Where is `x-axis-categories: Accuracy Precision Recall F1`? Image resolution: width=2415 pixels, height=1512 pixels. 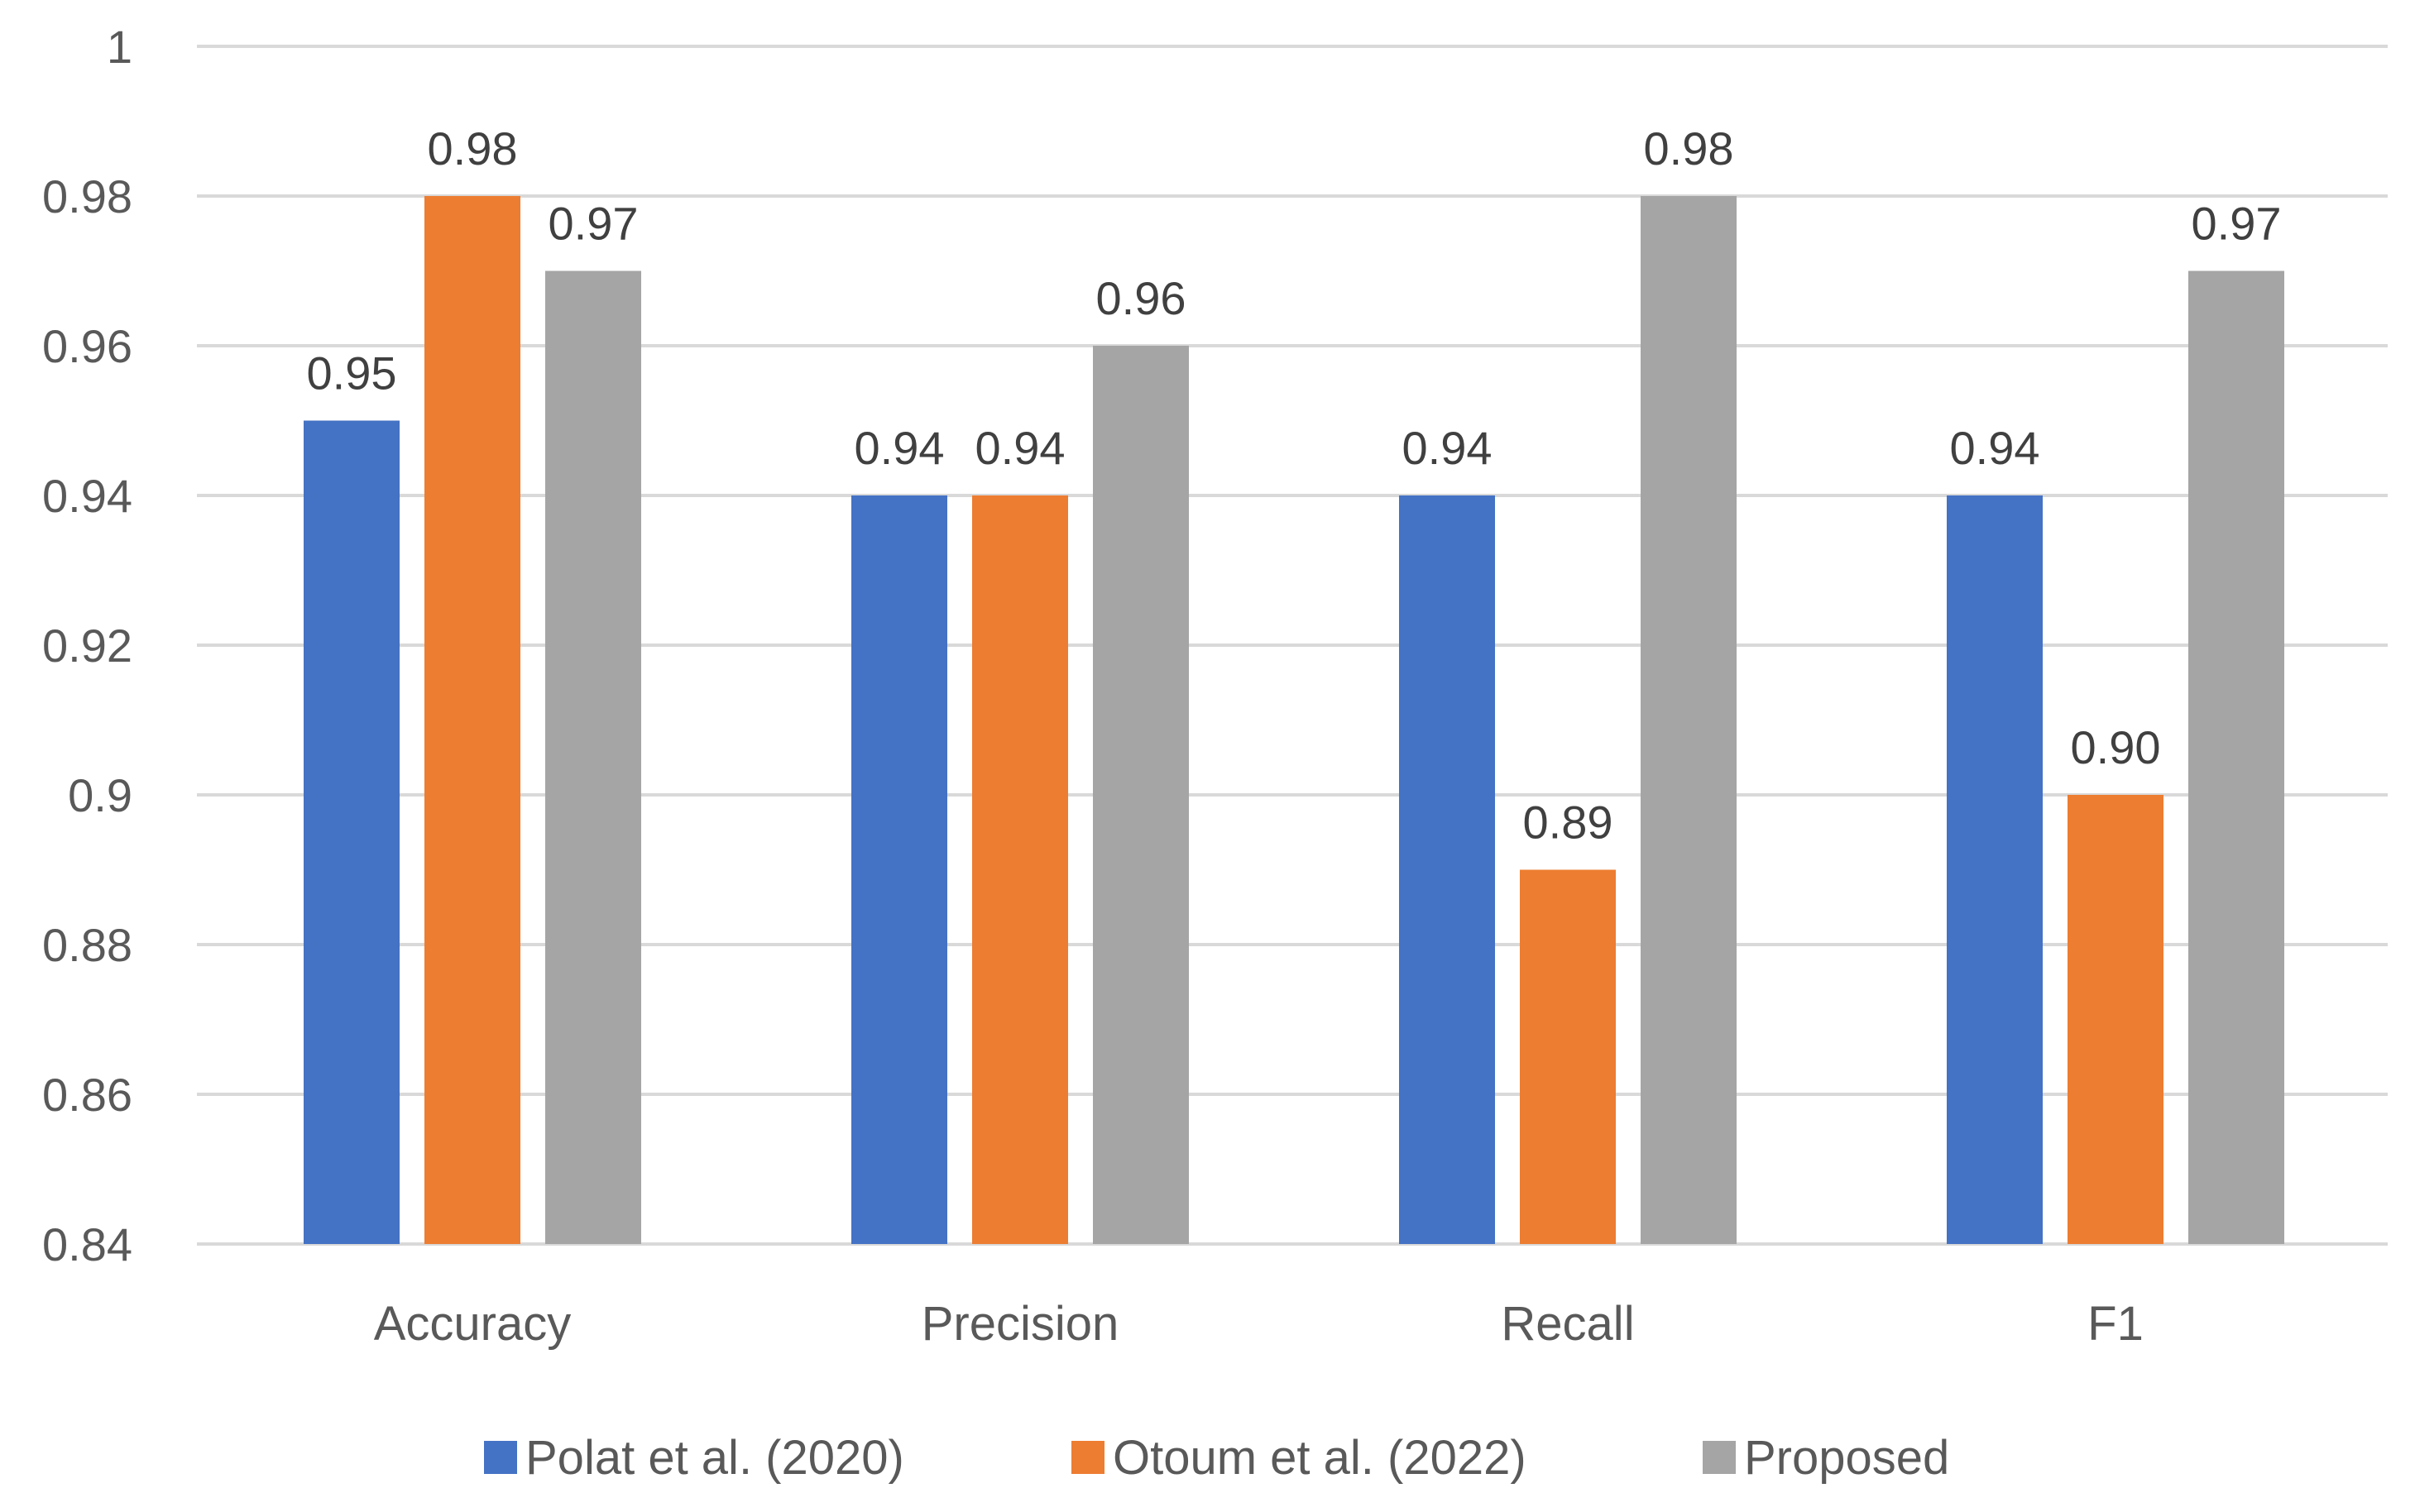
x-axis-categories: Accuracy Precision Recall F1 is located at coordinates (1259, 1324).